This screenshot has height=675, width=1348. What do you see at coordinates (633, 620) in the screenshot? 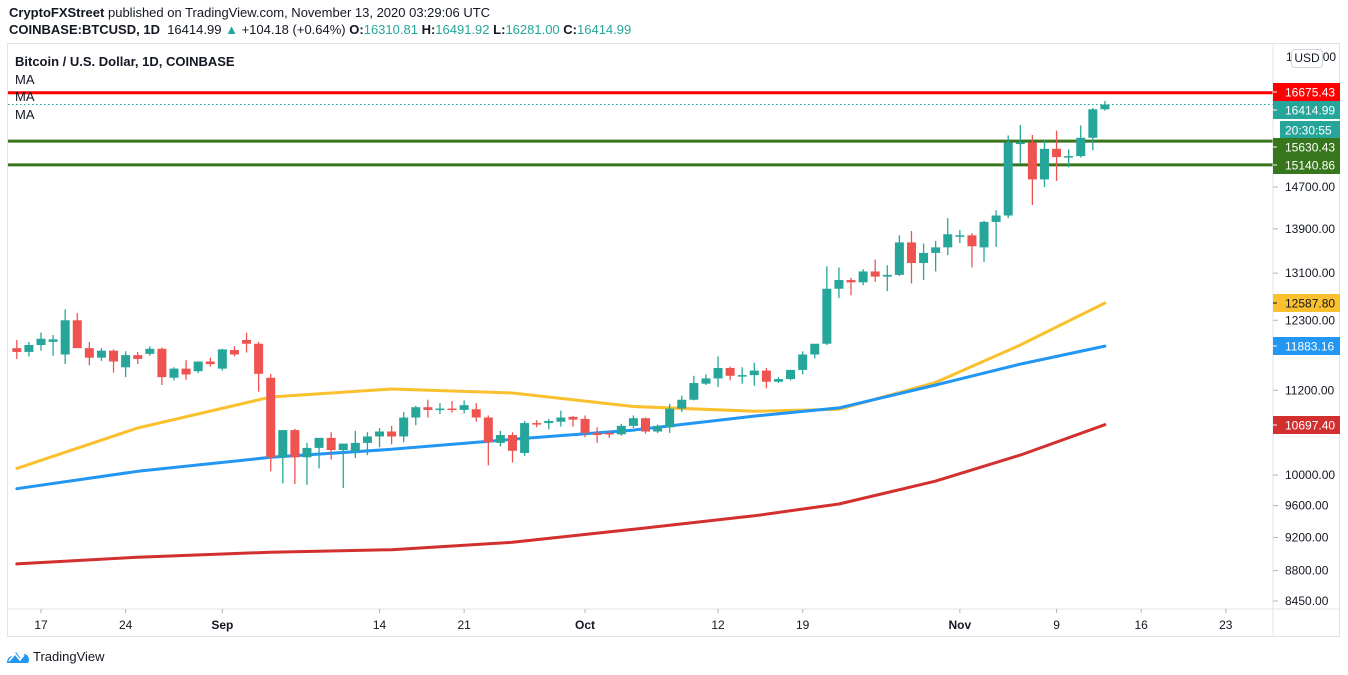
I see `time-axis: 17 24 Sep 14 21 Oct 12 19 Nov 9 16 23` at bounding box center [633, 620].